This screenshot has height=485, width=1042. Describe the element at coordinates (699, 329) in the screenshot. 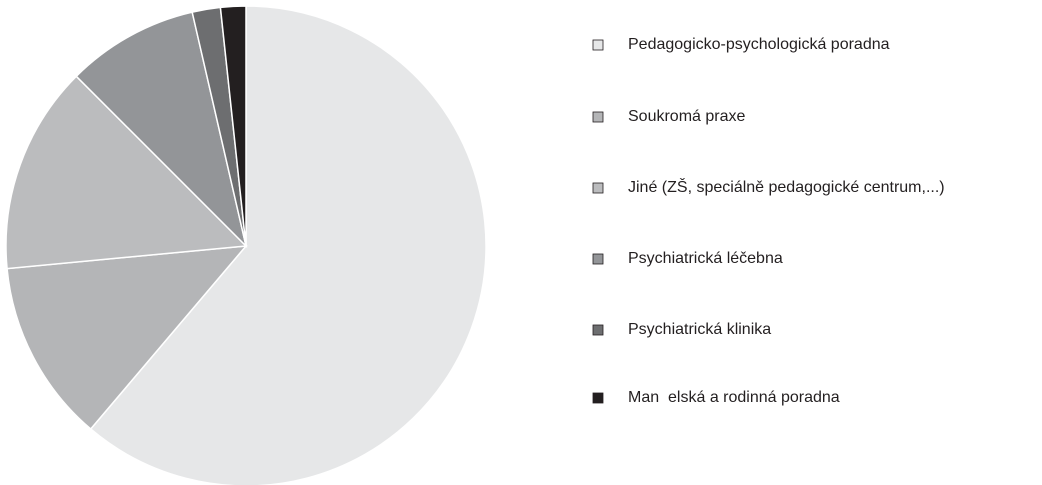

I see `legend-label: Psychiatrická klinika` at that location.